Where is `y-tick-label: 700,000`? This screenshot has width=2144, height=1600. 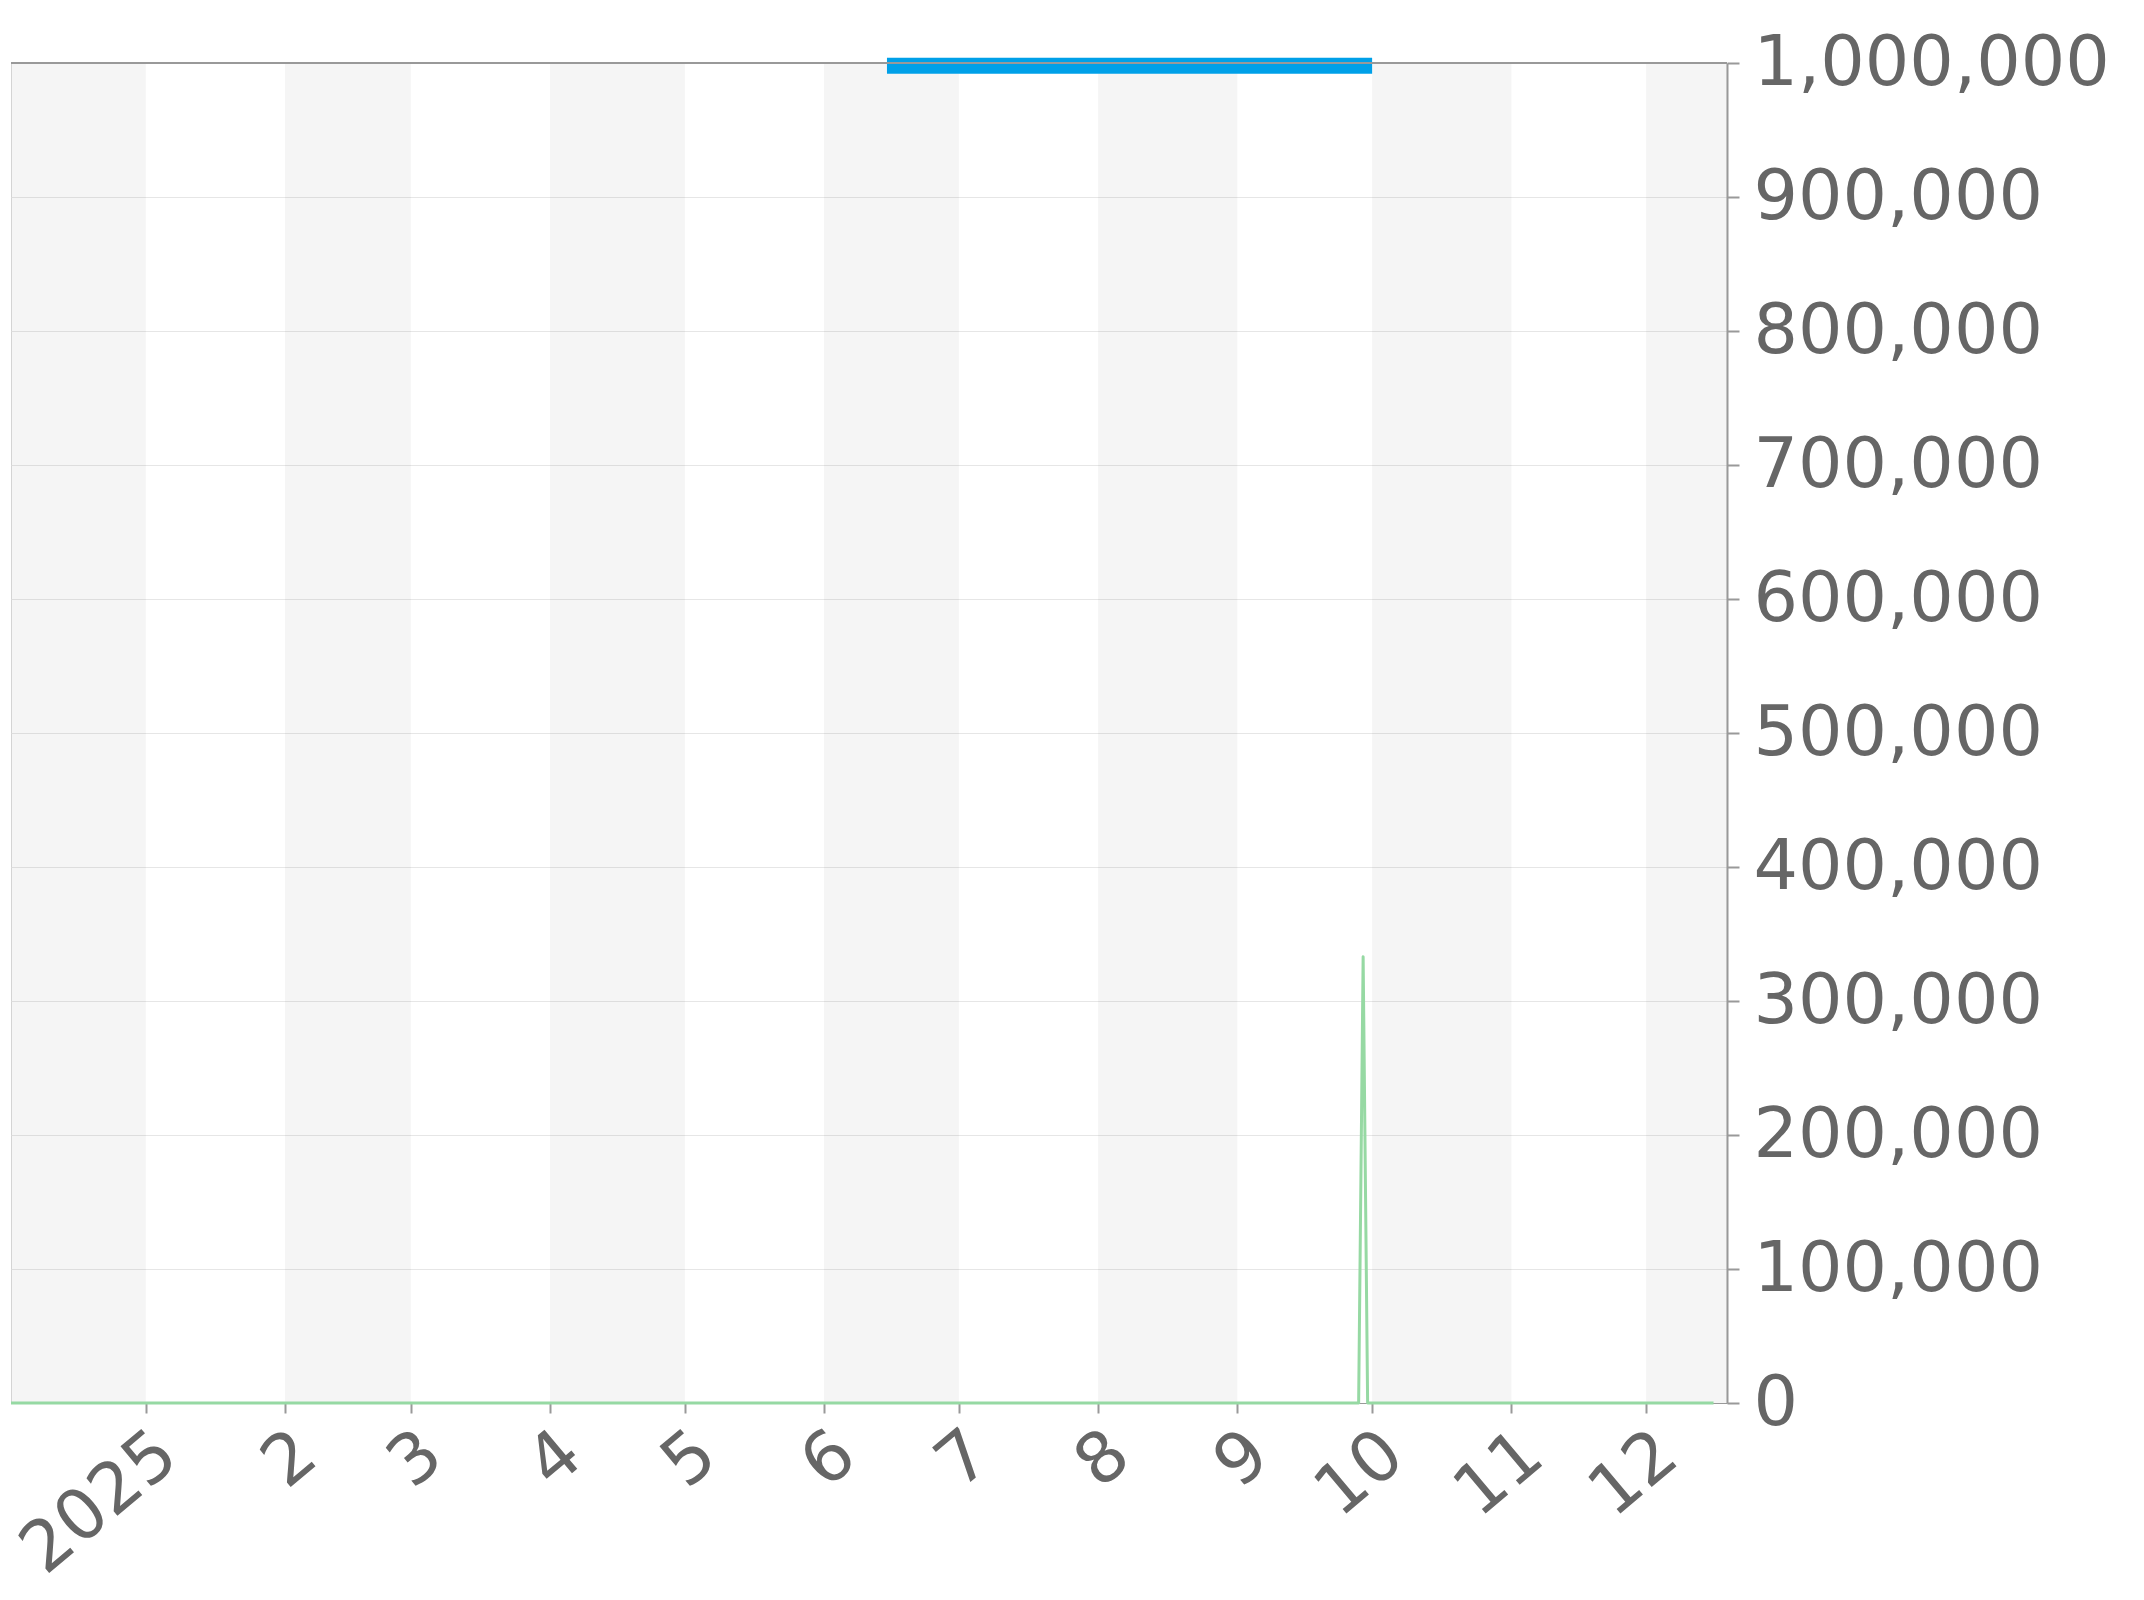
y-tick-label: 700,000 is located at coordinates (1898, 462).